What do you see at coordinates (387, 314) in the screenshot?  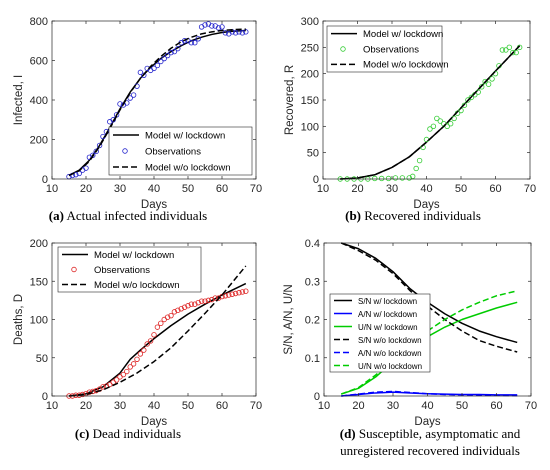 I see `legend-label: A/N w/ lockdown` at bounding box center [387, 314].